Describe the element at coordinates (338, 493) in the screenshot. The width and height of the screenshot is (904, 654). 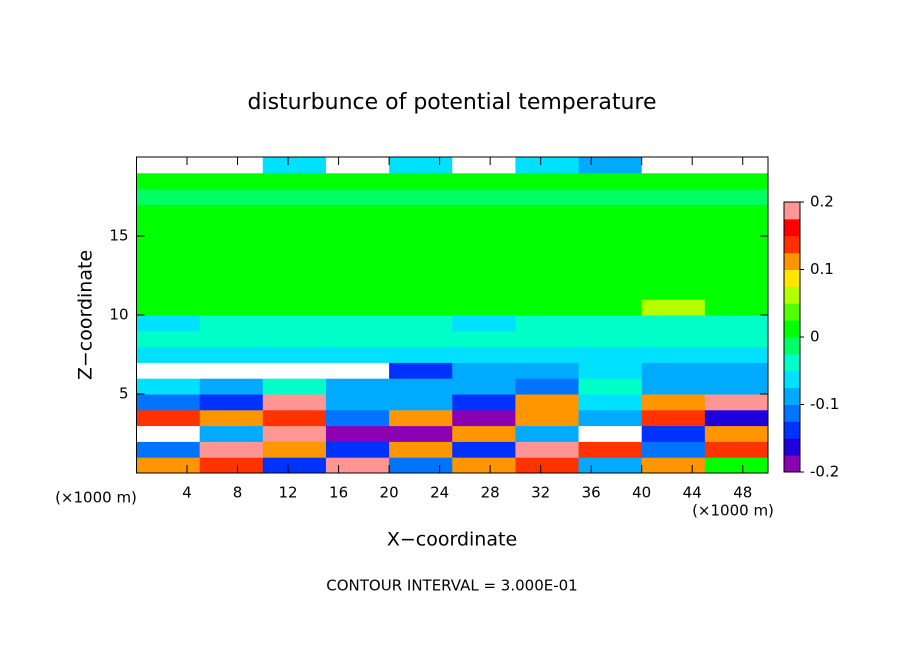
I see `x-tick-label: 16` at that location.